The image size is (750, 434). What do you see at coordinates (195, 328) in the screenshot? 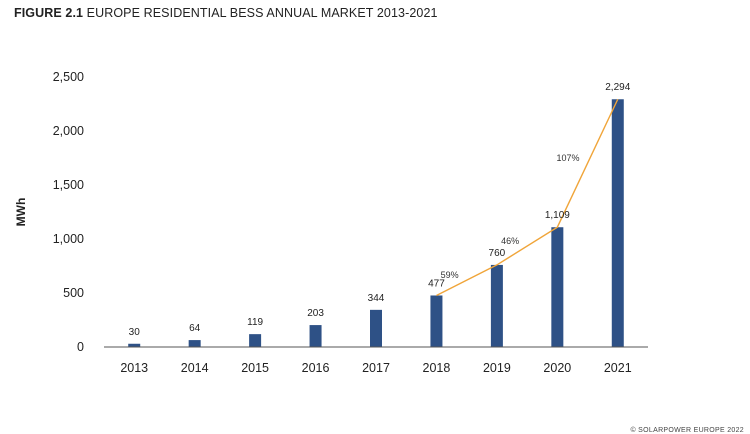
I see `data-label: 64` at bounding box center [195, 328].